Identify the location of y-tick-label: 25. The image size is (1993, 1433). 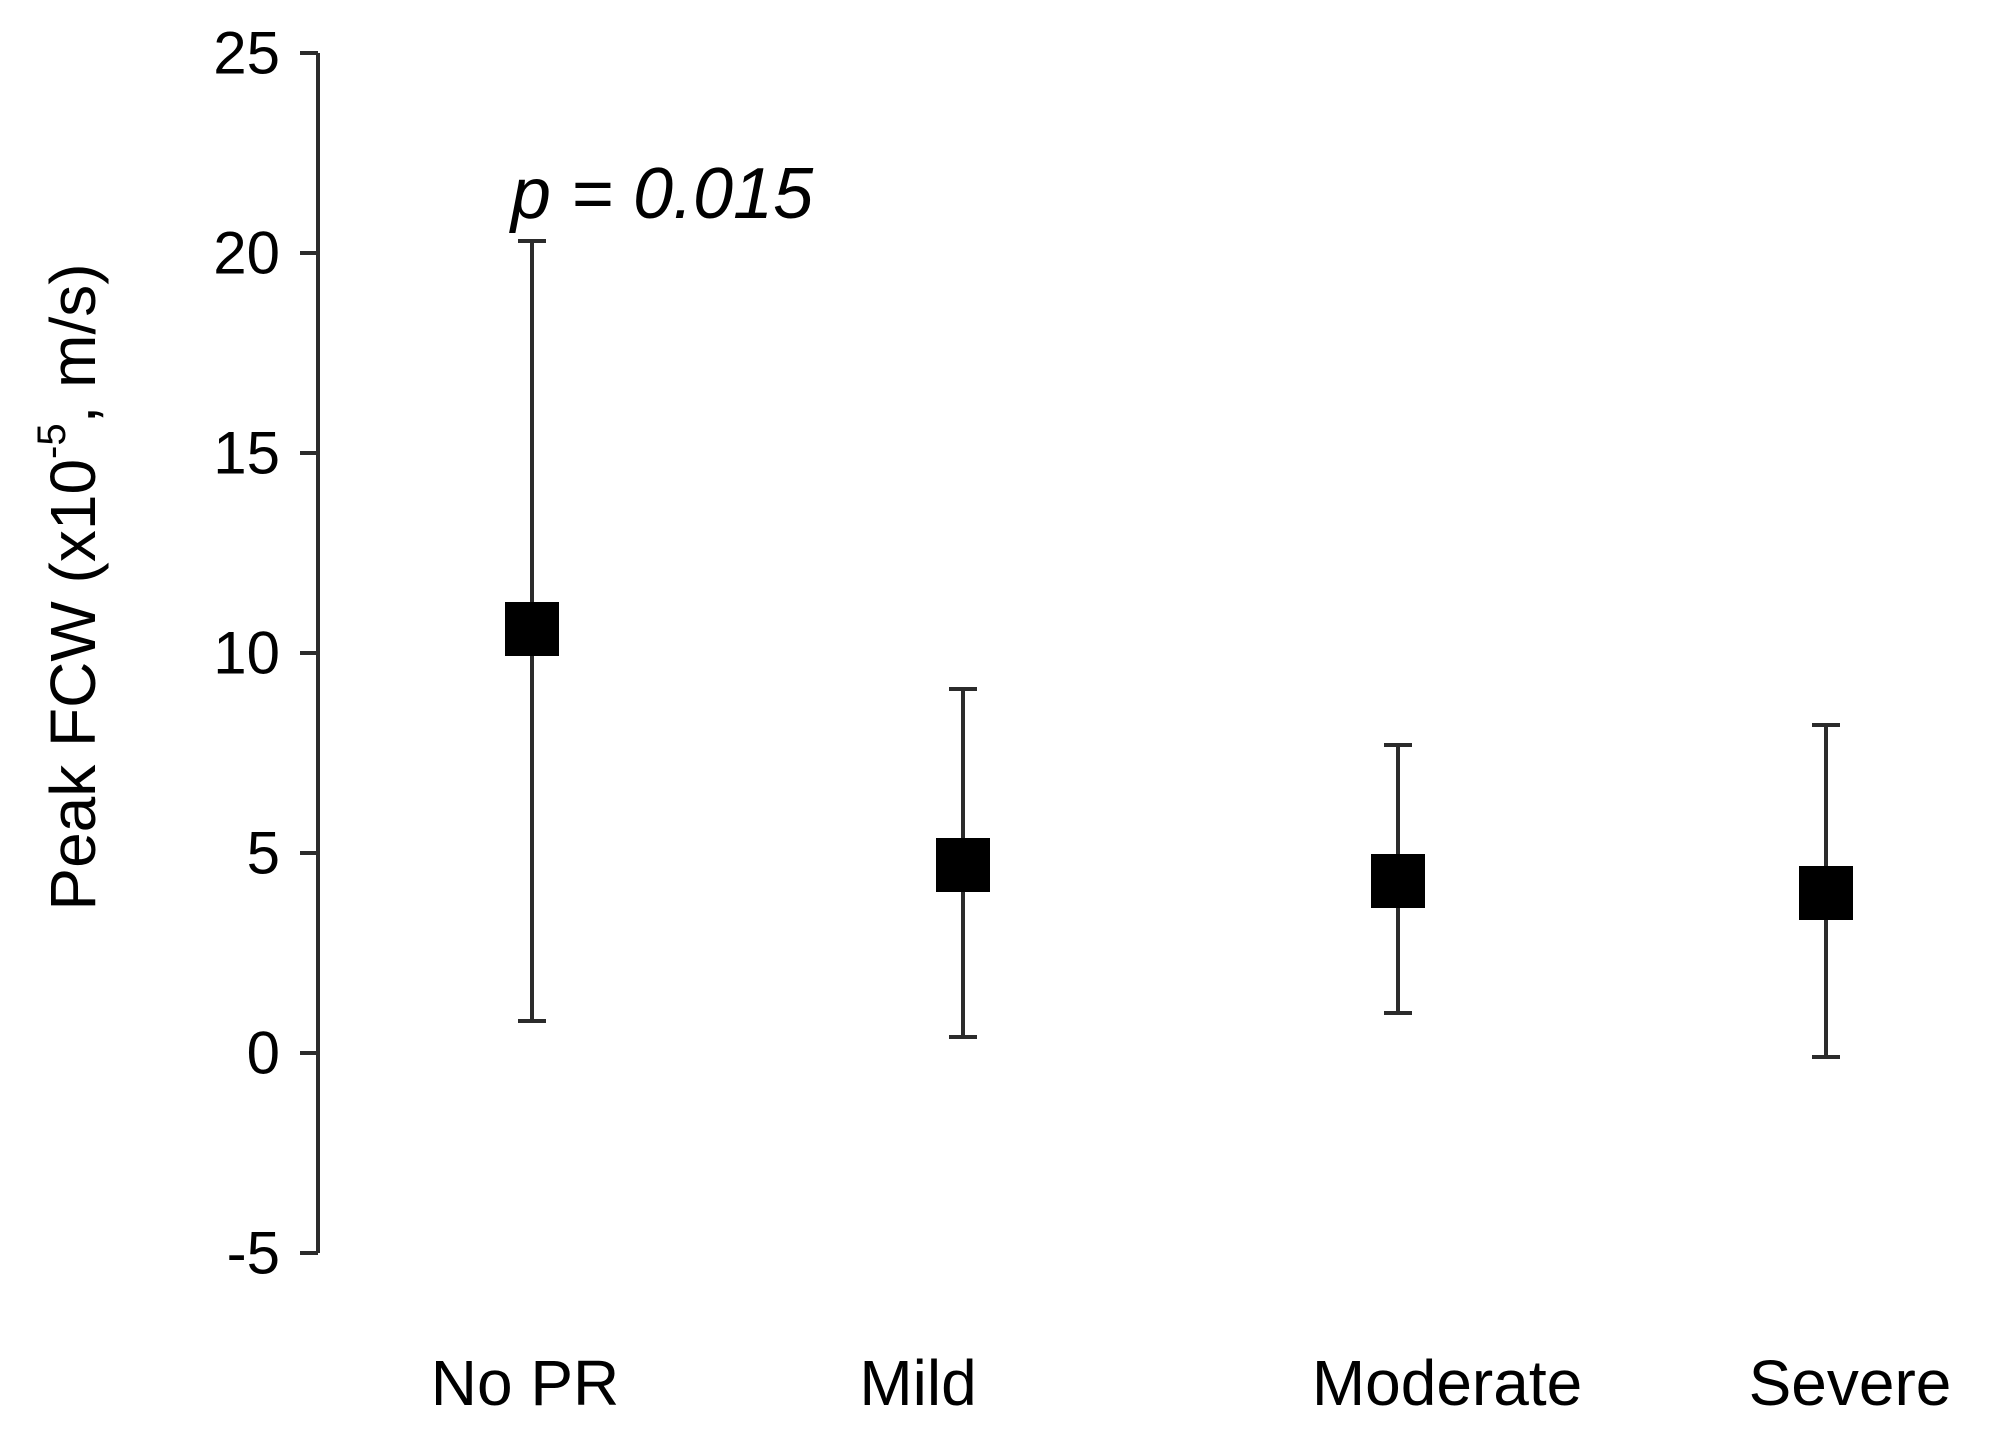
(246, 53).